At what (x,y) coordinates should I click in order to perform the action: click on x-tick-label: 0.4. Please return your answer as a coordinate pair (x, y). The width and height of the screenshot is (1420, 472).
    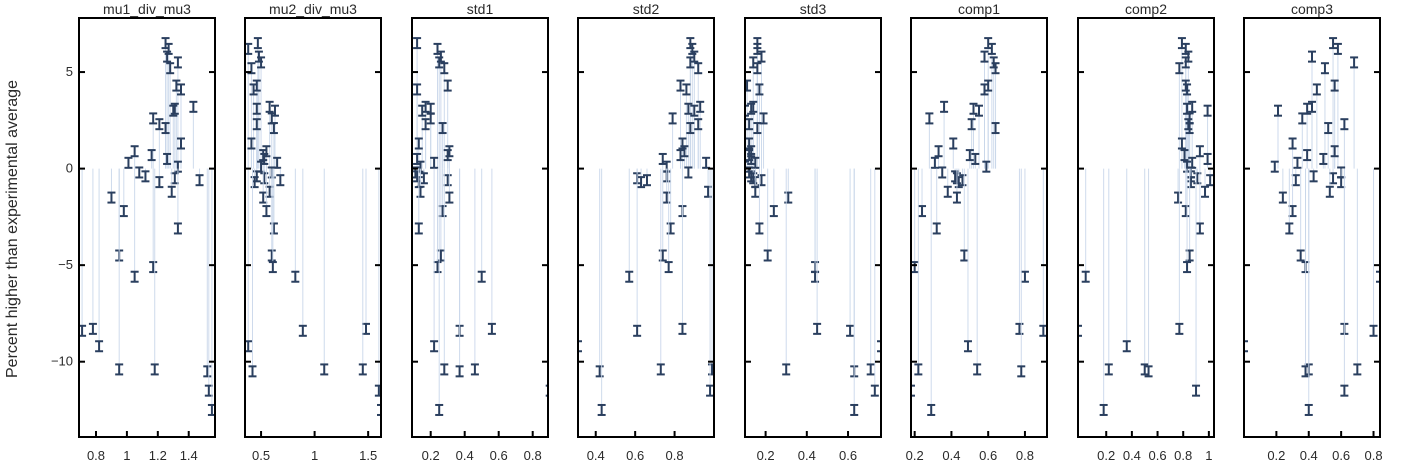
    Looking at the image, I should click on (1309, 455).